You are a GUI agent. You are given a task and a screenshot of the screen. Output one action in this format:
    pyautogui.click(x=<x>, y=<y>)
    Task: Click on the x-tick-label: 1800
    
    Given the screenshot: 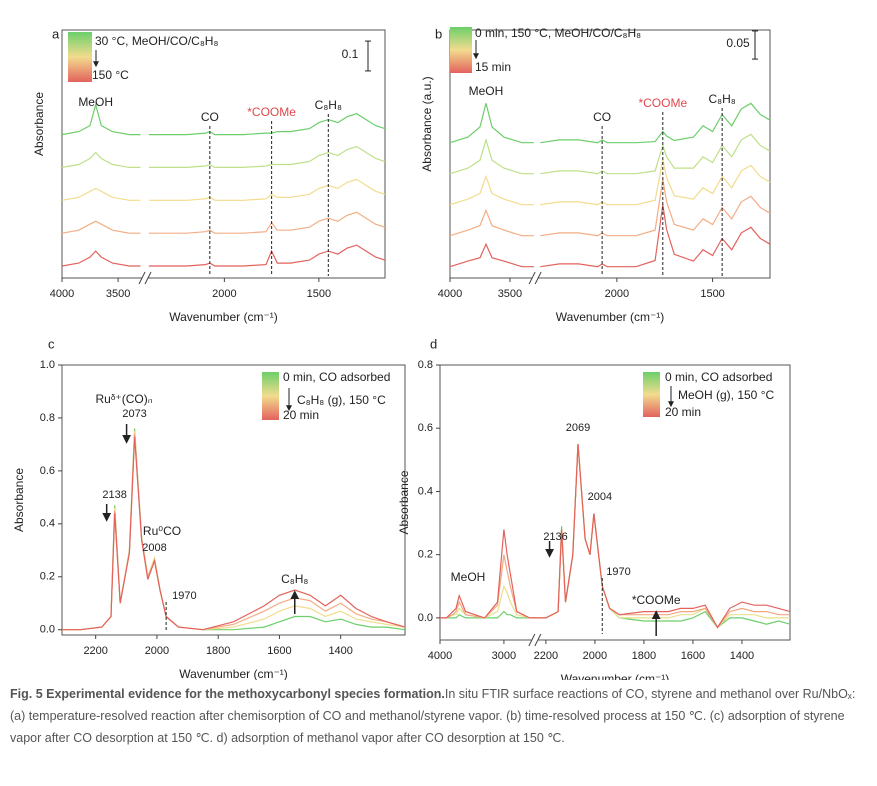 What is the action you would take?
    pyautogui.click(x=218, y=651)
    